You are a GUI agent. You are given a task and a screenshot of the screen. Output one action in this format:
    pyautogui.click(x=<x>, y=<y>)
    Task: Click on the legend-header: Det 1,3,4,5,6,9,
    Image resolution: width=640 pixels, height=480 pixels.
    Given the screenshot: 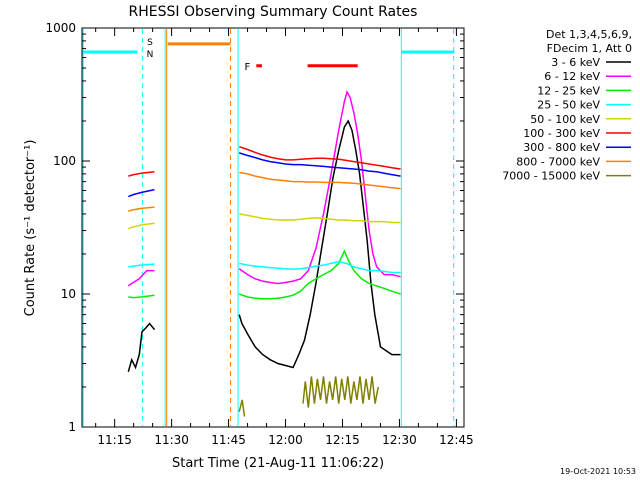 What is the action you would take?
    pyautogui.click(x=589, y=34)
    